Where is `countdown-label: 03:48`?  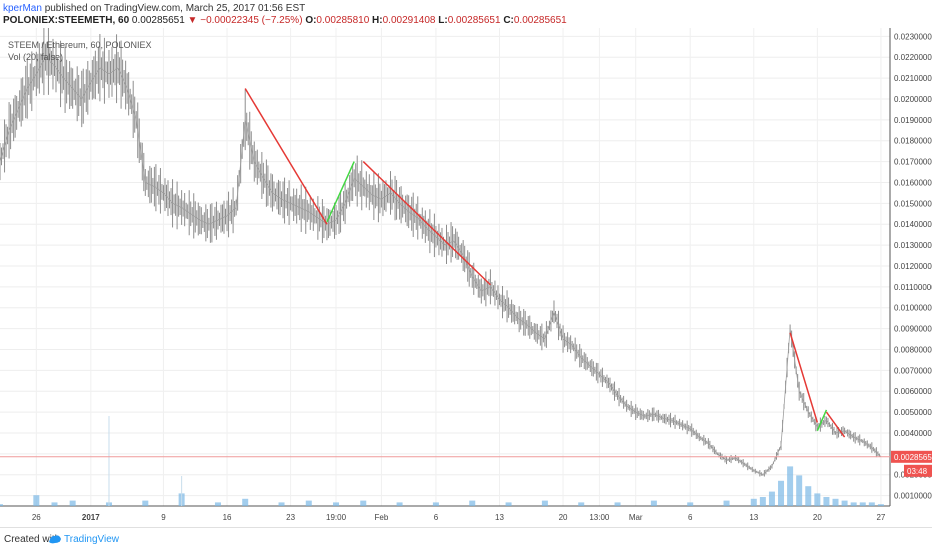 countdown-label: 03:48 is located at coordinates (917, 471).